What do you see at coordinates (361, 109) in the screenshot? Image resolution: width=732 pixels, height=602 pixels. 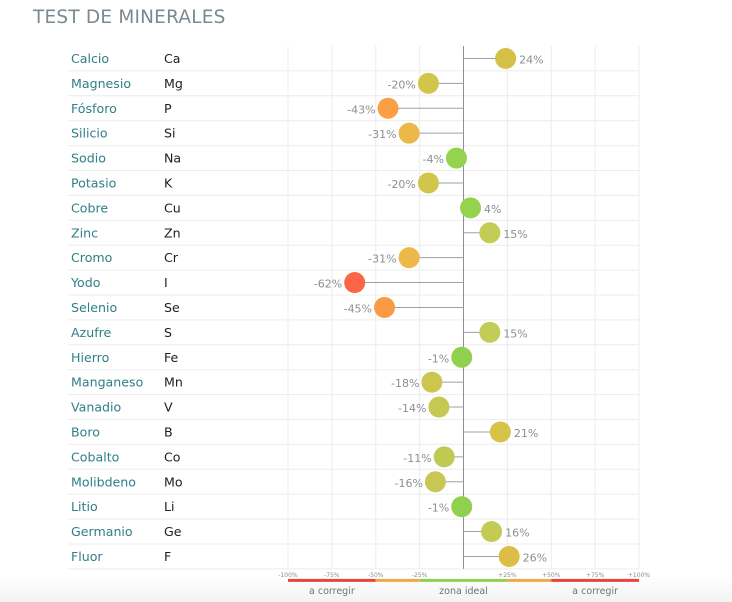 I see `value-label: -43%` at bounding box center [361, 109].